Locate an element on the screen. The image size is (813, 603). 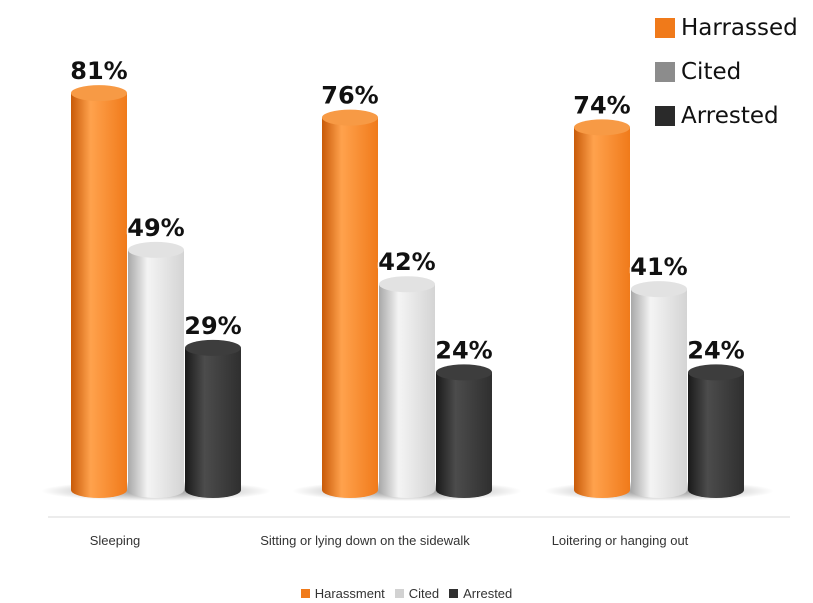
category-label-sleeping: Sleeping is located at coordinates (115, 540).